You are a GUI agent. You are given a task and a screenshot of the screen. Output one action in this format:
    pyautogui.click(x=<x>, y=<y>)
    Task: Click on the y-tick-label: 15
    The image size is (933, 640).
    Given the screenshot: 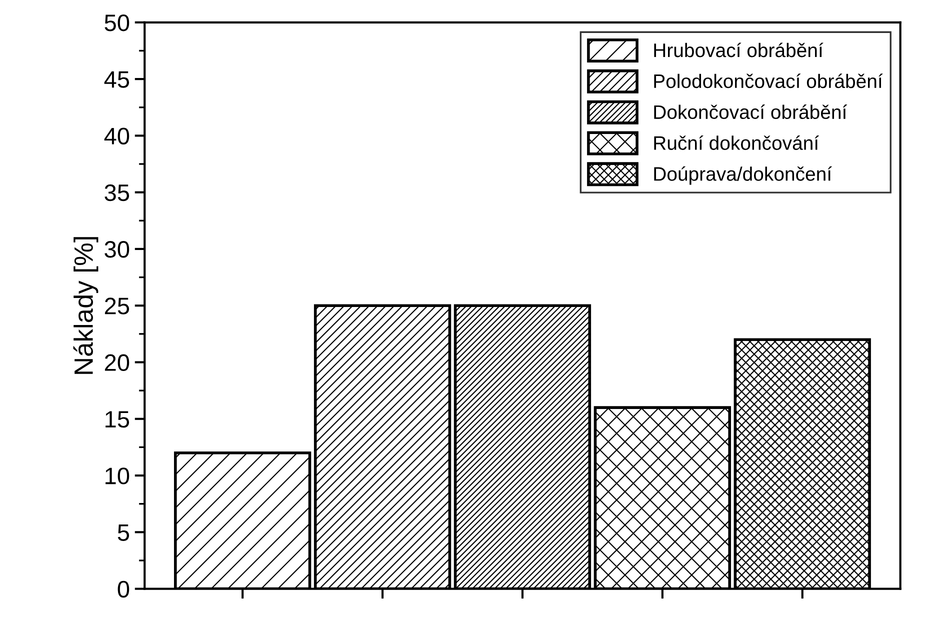 What is the action you would take?
    pyautogui.click(x=118, y=419)
    